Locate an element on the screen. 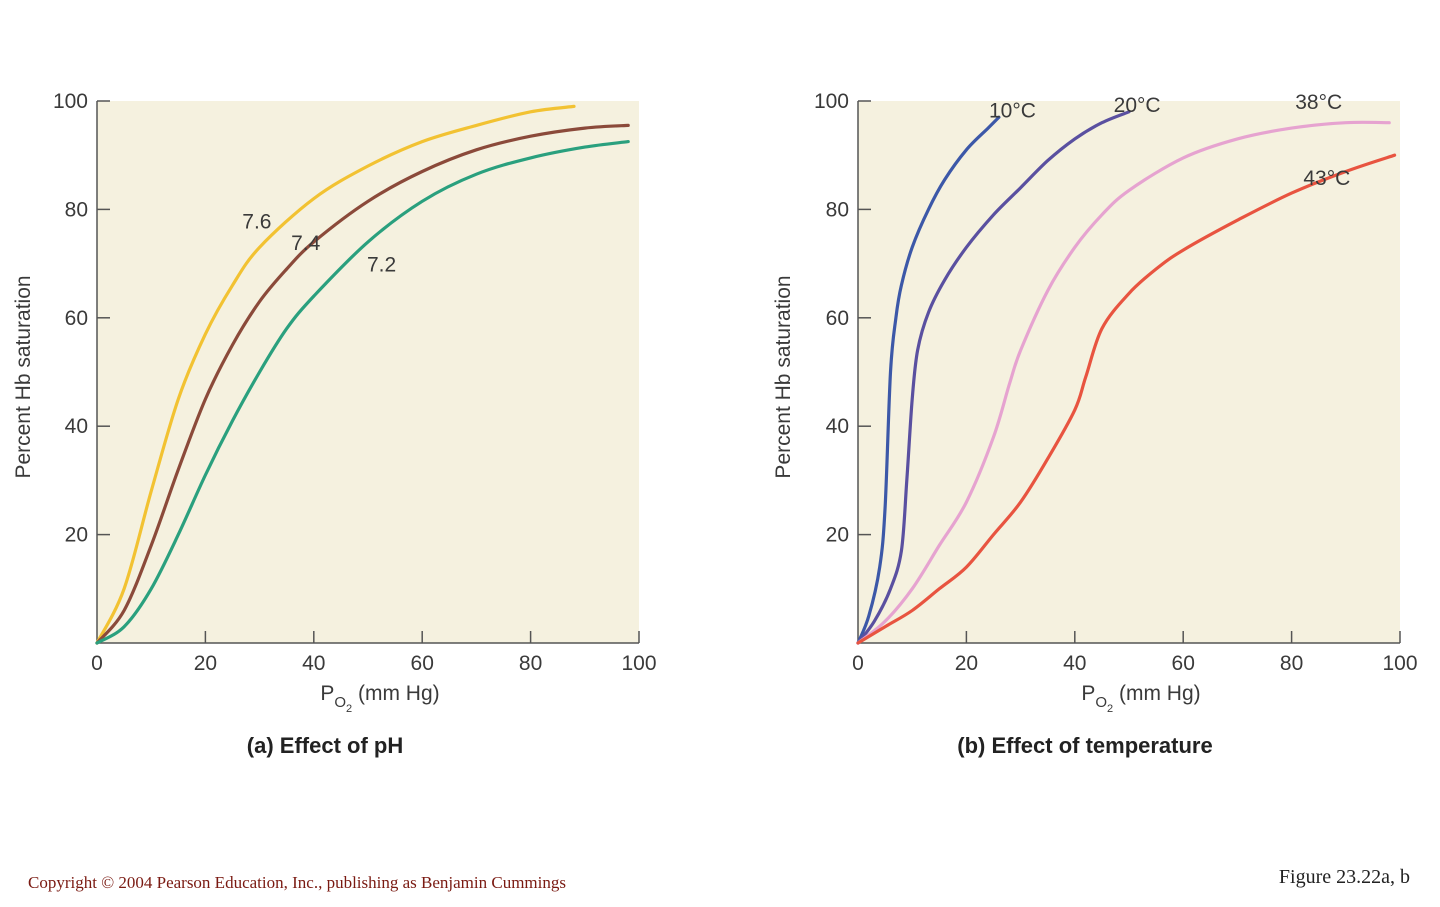 This screenshot has width=1440, height=907. figure-number: Figure 23.22a, b is located at coordinates (1344, 877).